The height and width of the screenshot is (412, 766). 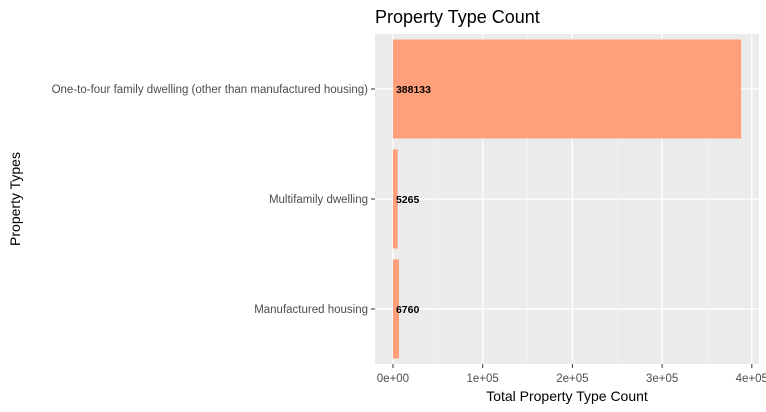 What do you see at coordinates (15, 199) in the screenshot?
I see `y-axis-title: Property Types` at bounding box center [15, 199].